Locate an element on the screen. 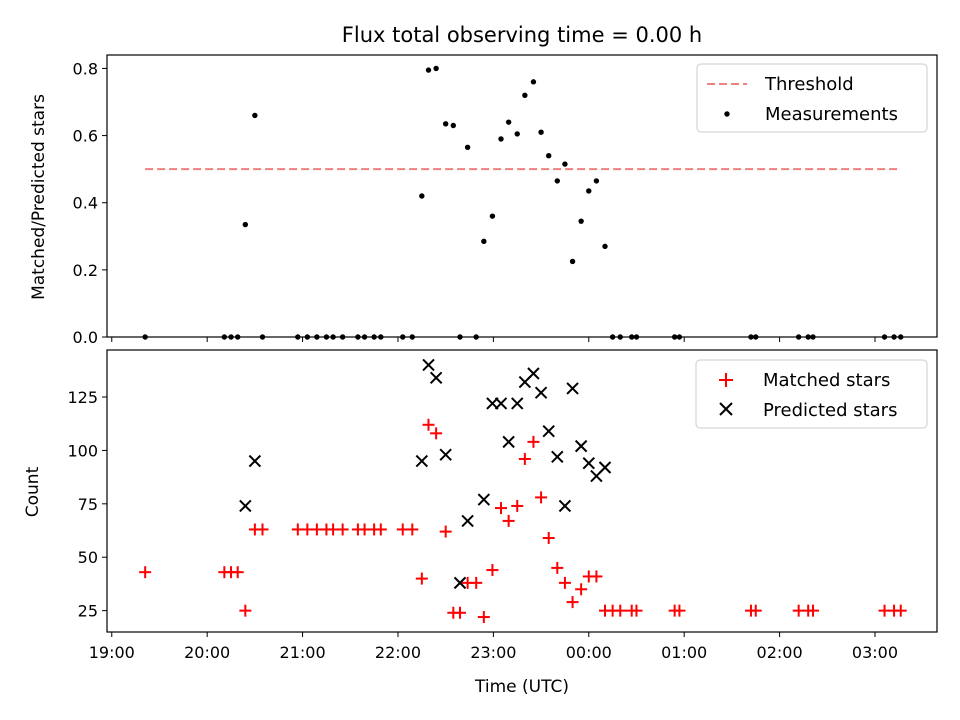  count-x-tick-label: 20:00 is located at coordinates (207, 652).